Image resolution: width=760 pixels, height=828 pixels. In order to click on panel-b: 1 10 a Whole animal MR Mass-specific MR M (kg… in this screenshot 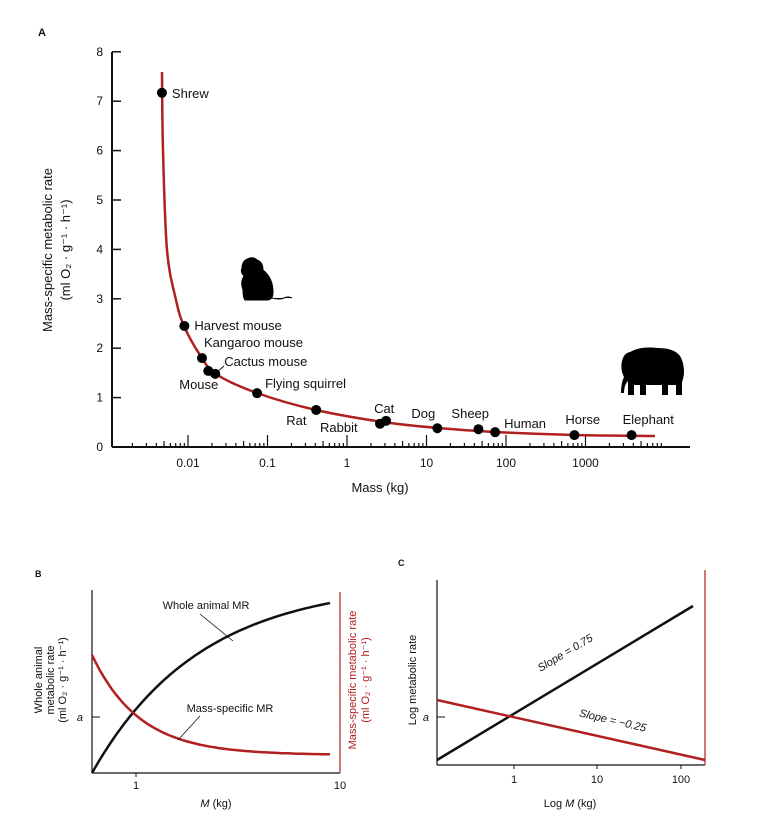, I will do `click(202, 700)`.